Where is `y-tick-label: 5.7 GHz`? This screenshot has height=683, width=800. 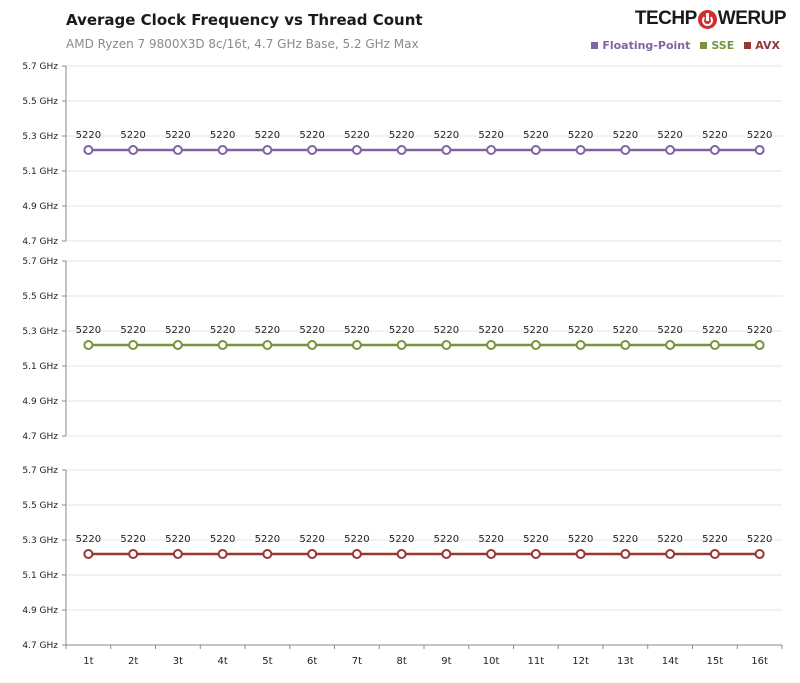
y-tick-label: 5.7 GHz is located at coordinates (40, 471).